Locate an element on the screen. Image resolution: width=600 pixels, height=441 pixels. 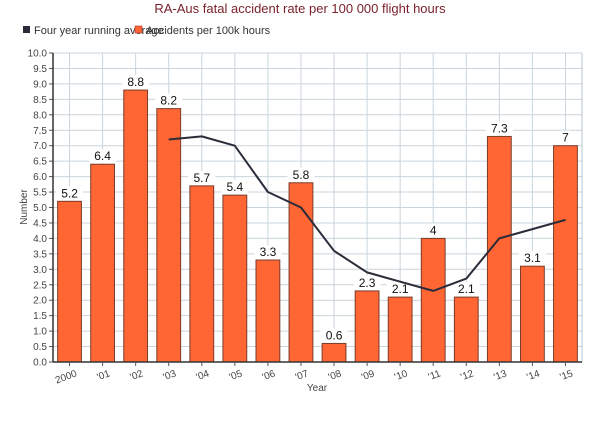
bar-data-label: 6.4 is located at coordinates (102, 156).